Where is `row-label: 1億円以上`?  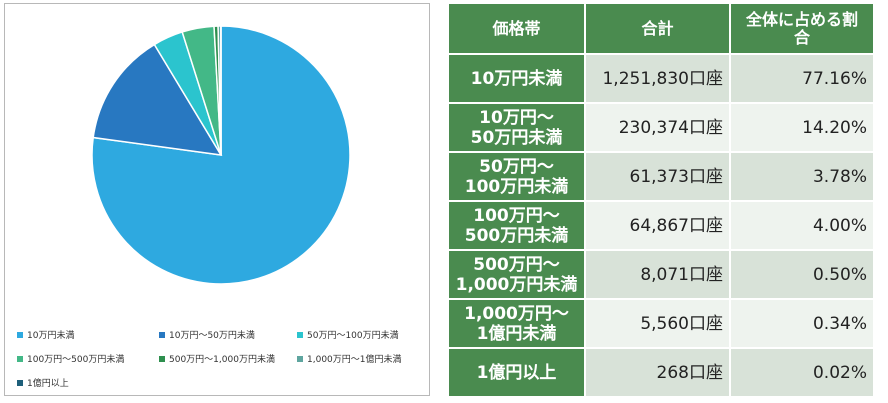 row-label: 1億円以上 is located at coordinates (516, 372).